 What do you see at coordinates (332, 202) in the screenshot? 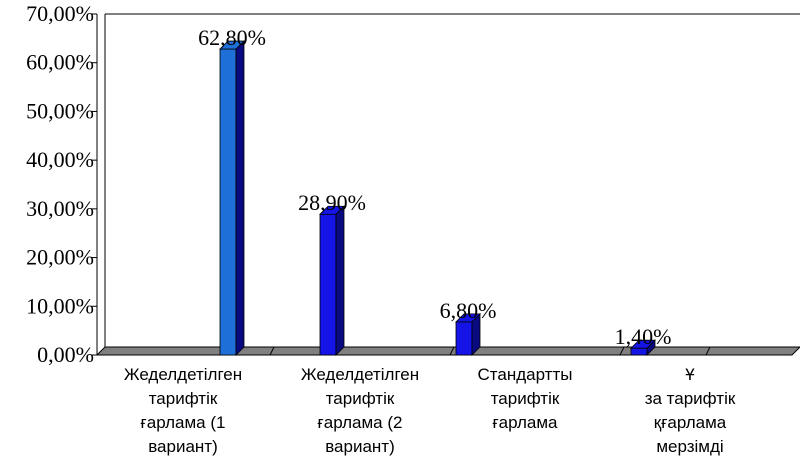
I see `value-label: 28,90%` at bounding box center [332, 202].